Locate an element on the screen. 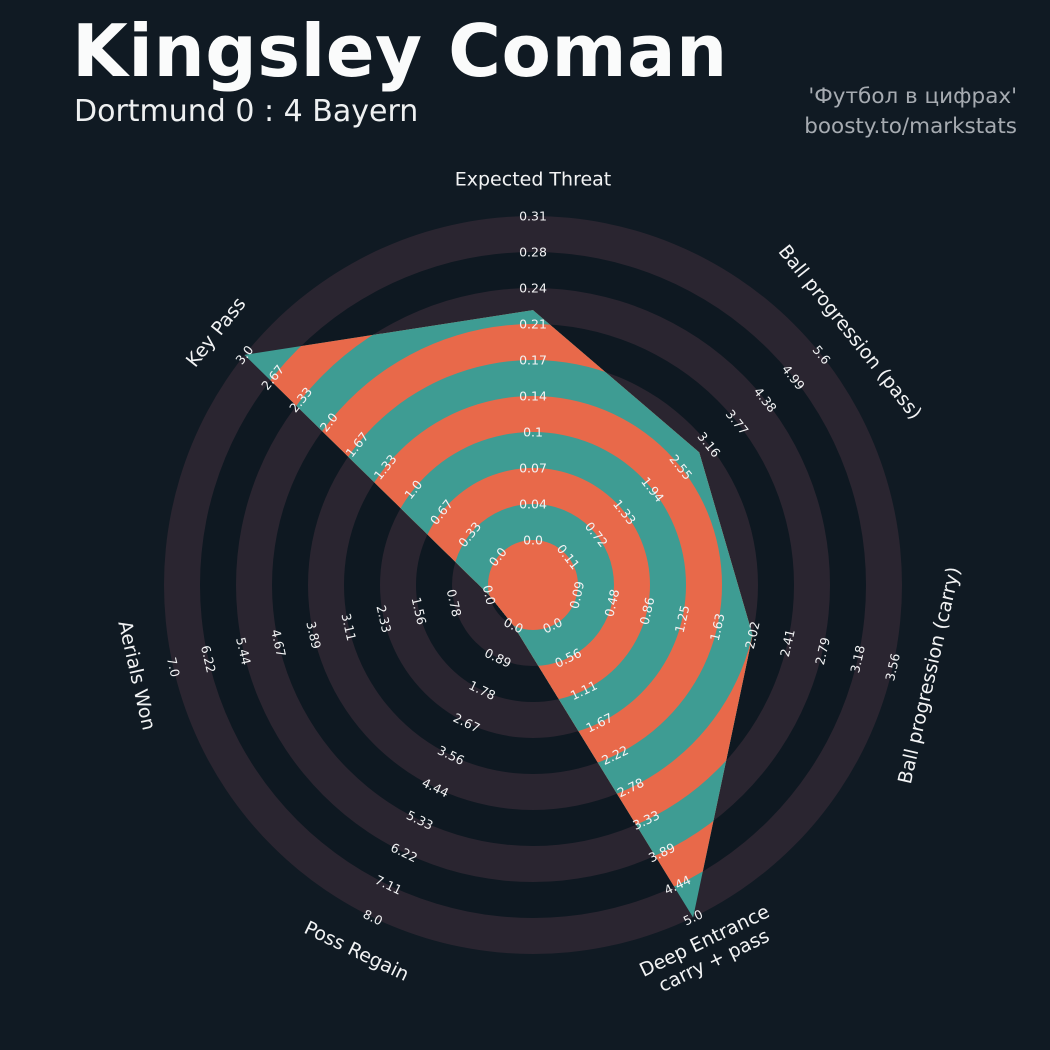 This screenshot has height=1050, width=1050. page-title: Kingsley Coman is located at coordinates (400, 51).